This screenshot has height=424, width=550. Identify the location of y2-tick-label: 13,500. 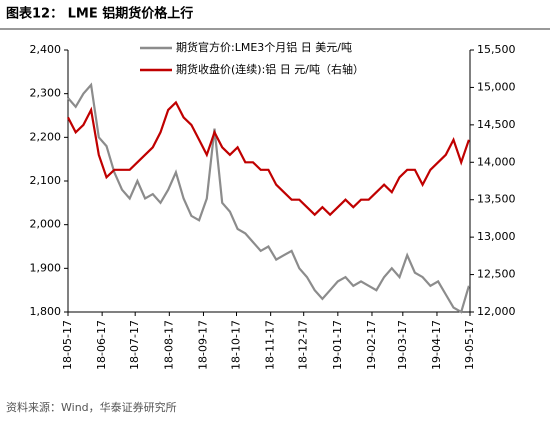
(496, 199).